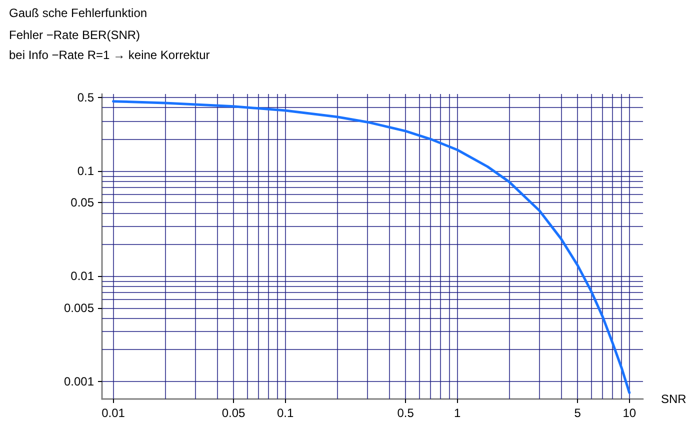  Describe the element at coordinates (79, 307) in the screenshot. I see `y-tick-label: 0.005` at that location.